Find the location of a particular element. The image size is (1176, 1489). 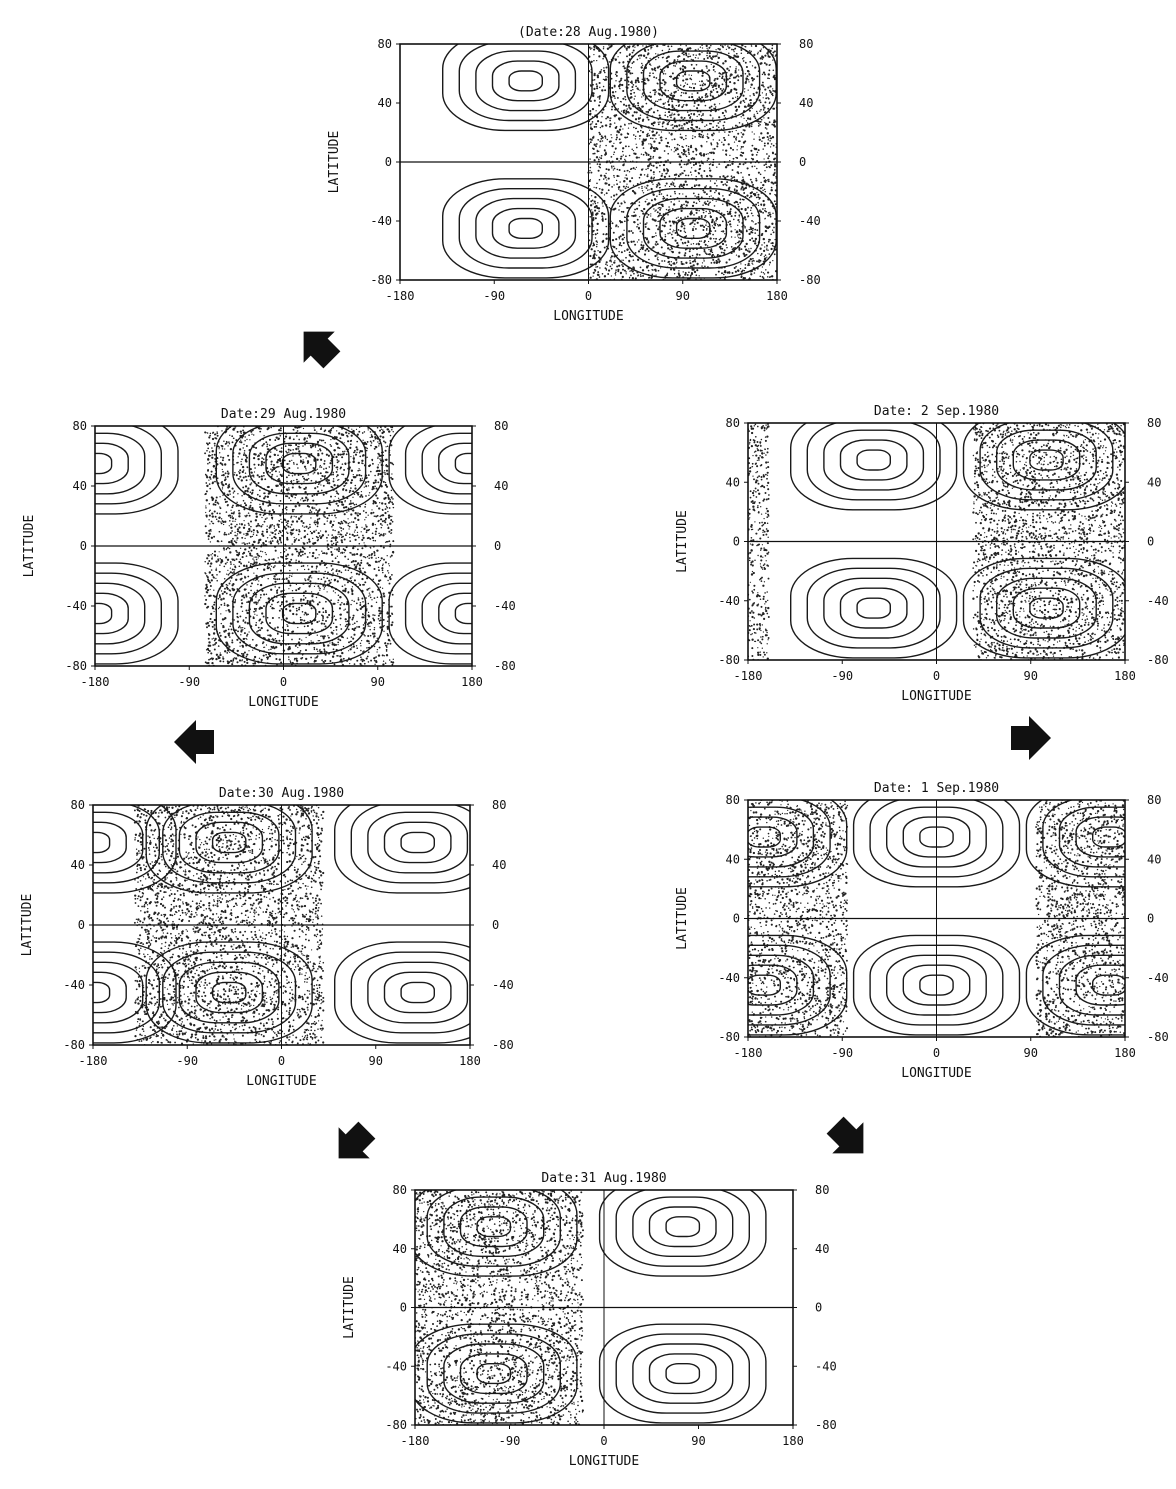

open-contour-ring is located at coordinates (526, 228).